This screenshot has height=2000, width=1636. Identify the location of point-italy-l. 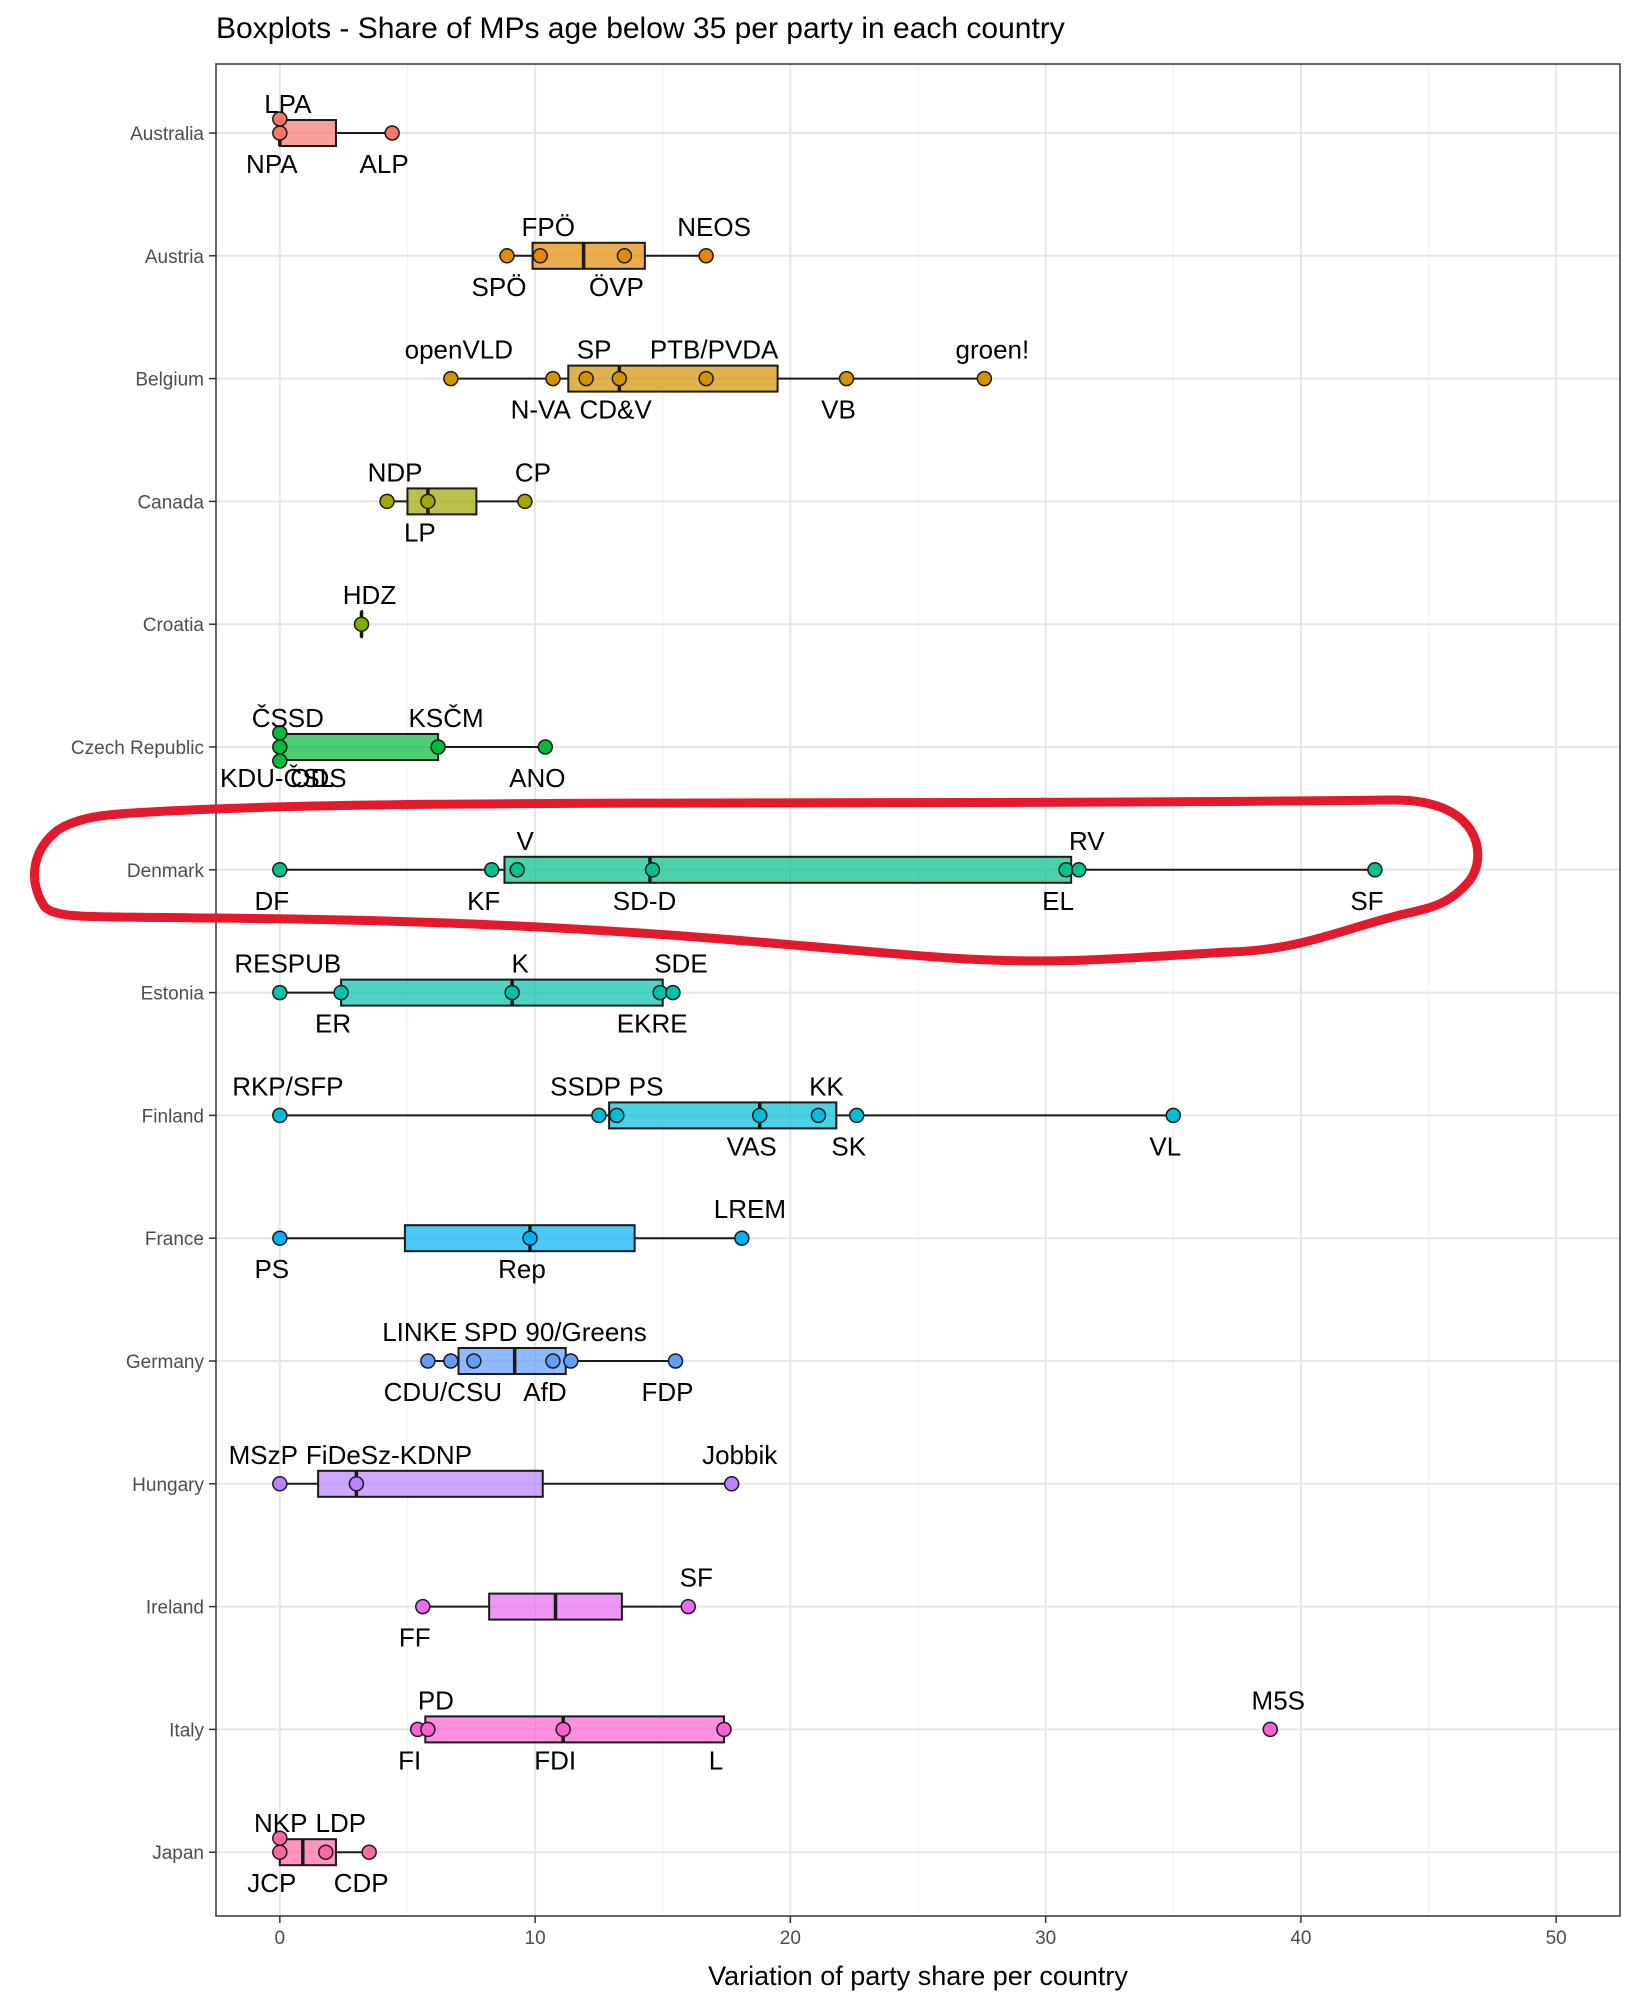
(724, 1729).